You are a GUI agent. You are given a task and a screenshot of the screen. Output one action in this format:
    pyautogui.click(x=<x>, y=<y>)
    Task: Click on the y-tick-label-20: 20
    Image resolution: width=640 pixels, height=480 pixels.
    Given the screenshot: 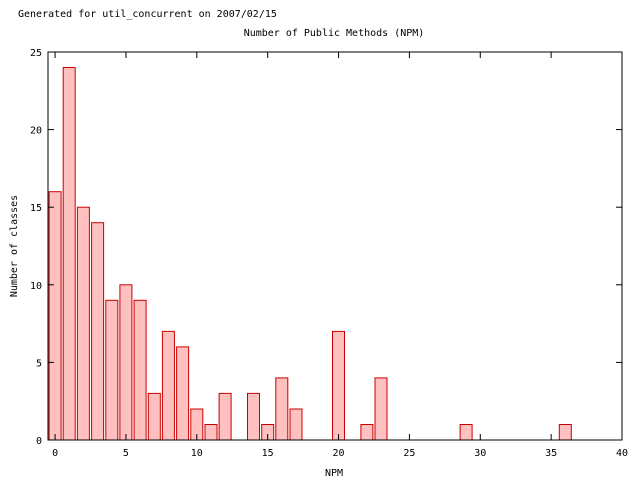 What is the action you would take?
    pyautogui.click(x=36, y=131)
    